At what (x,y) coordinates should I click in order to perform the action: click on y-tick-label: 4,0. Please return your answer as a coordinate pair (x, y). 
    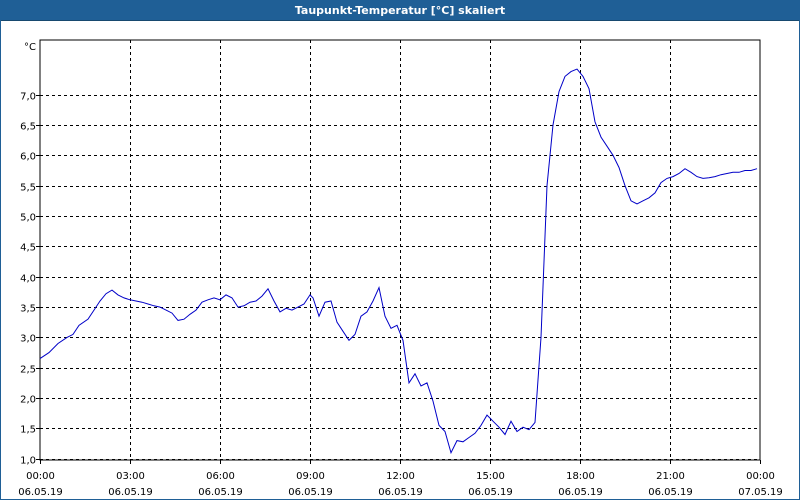
    Looking at the image, I should click on (28, 279).